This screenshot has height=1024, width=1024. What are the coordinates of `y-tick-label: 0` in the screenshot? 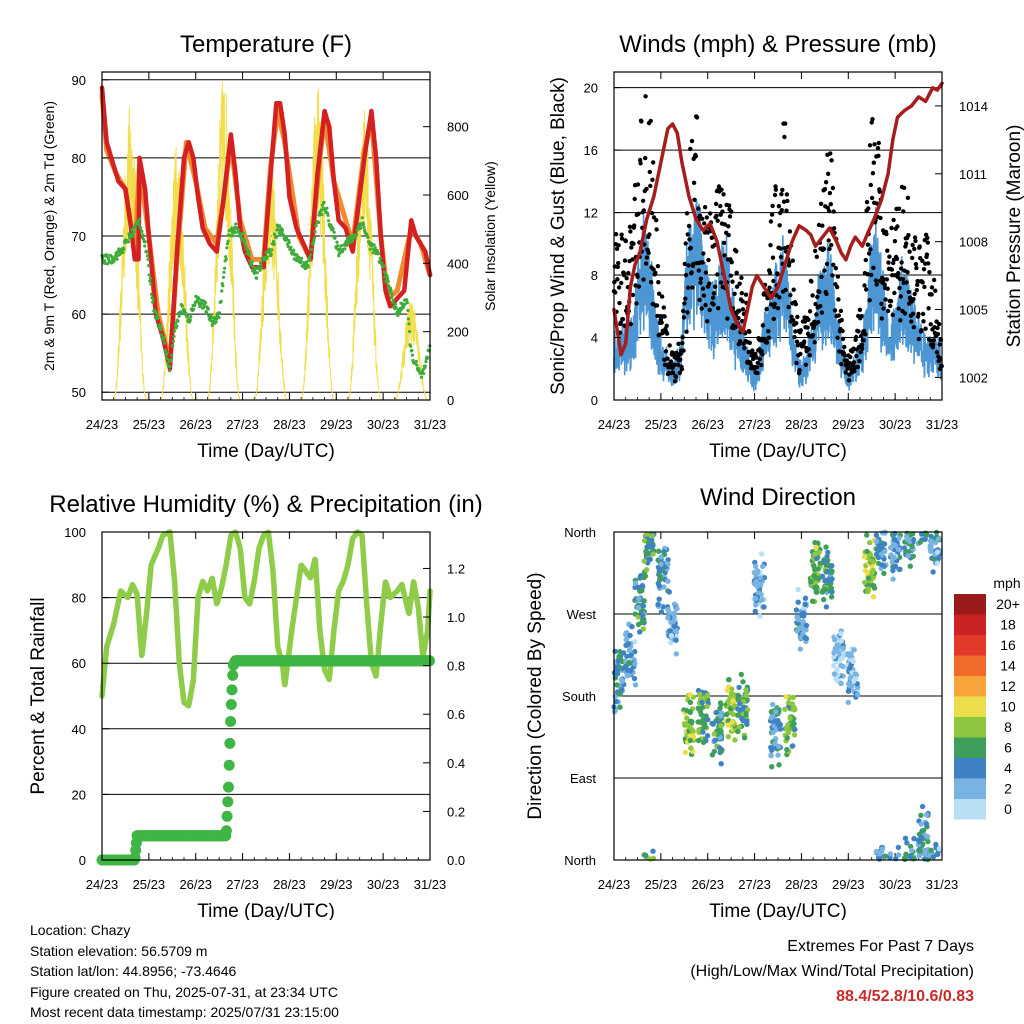 It's located at (82, 860).